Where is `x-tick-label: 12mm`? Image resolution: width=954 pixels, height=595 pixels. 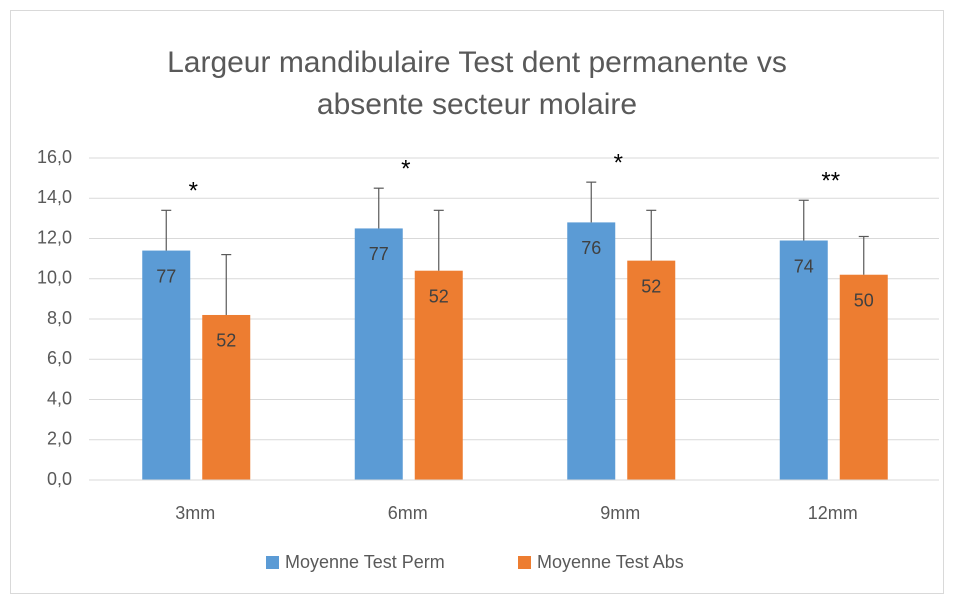 x-tick-label: 12mm is located at coordinates (833, 513).